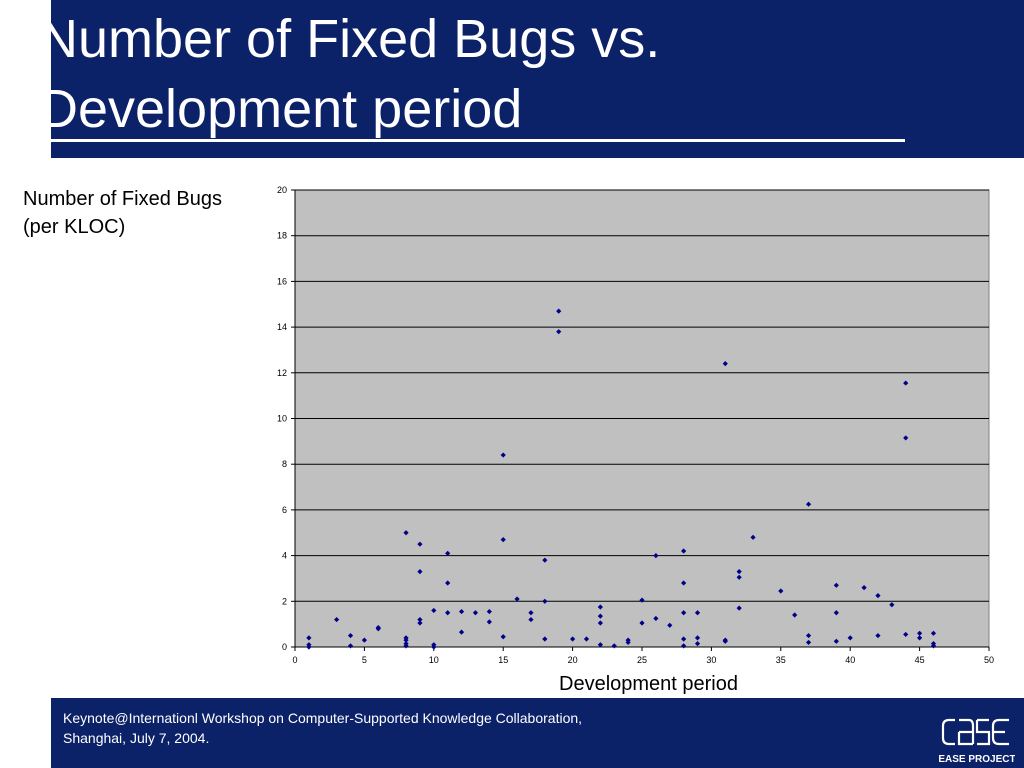 The width and height of the screenshot is (1024, 768). What do you see at coordinates (356, 39) in the screenshot?
I see `title-line-1: Number of Fixed Bugs vs.` at bounding box center [356, 39].